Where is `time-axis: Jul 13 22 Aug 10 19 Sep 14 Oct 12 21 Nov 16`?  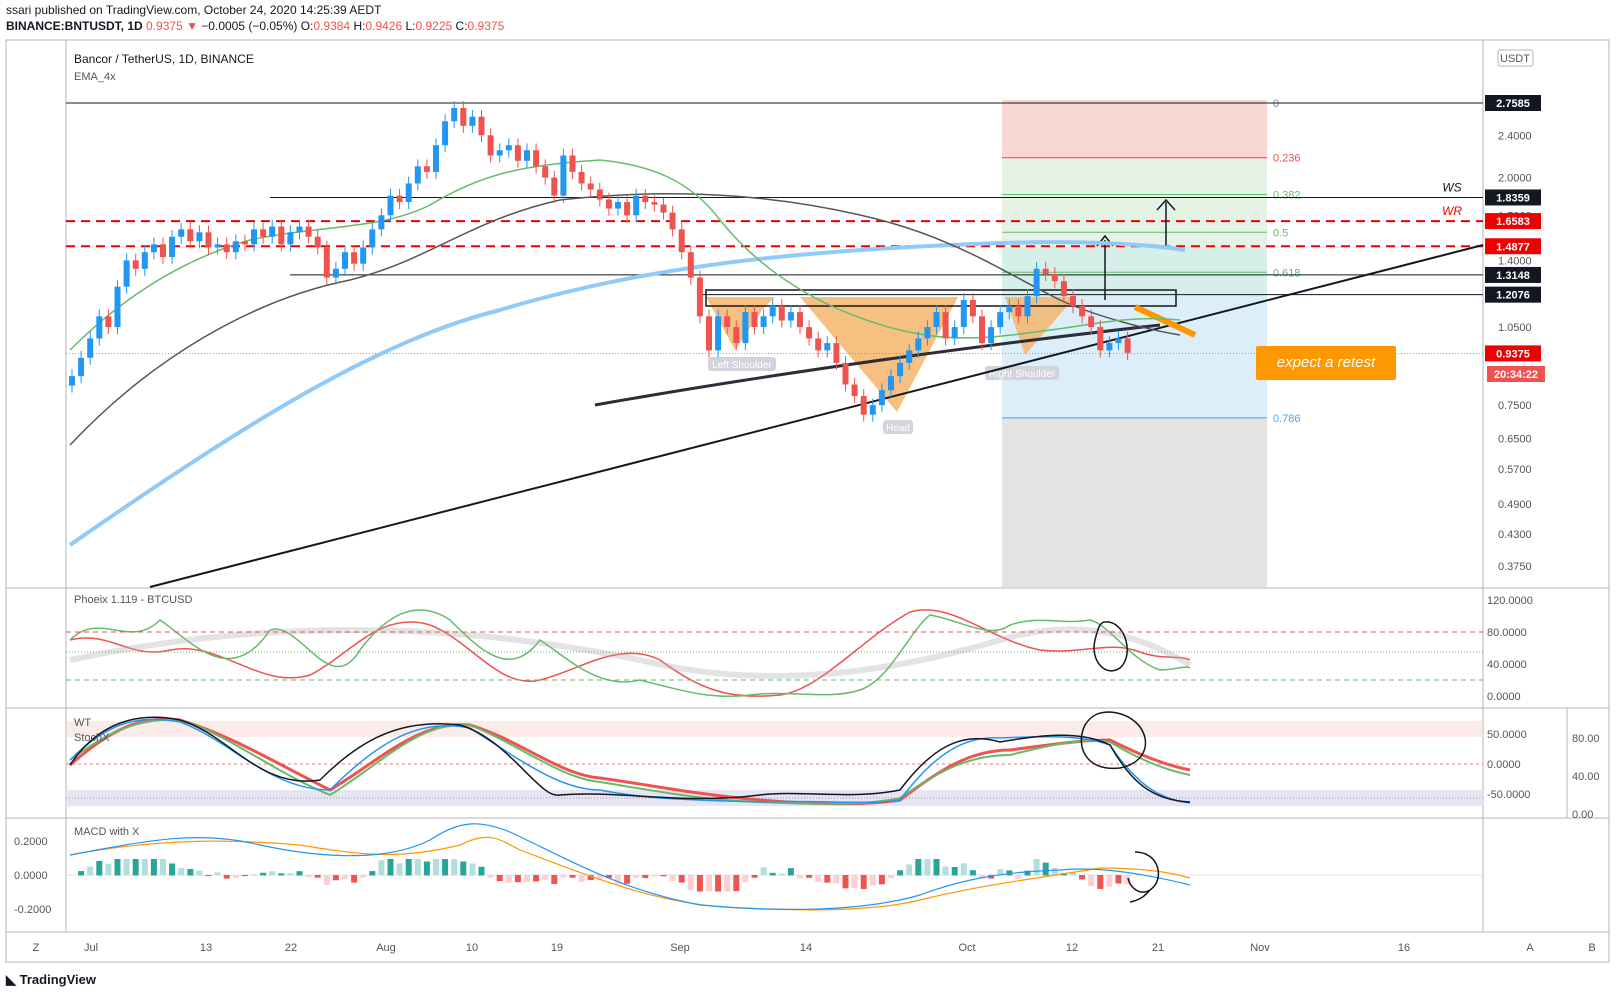
time-axis: Jul 13 22 Aug 10 19 Sep 14 Oct 12 21 Nov 16 is located at coordinates (747, 948).